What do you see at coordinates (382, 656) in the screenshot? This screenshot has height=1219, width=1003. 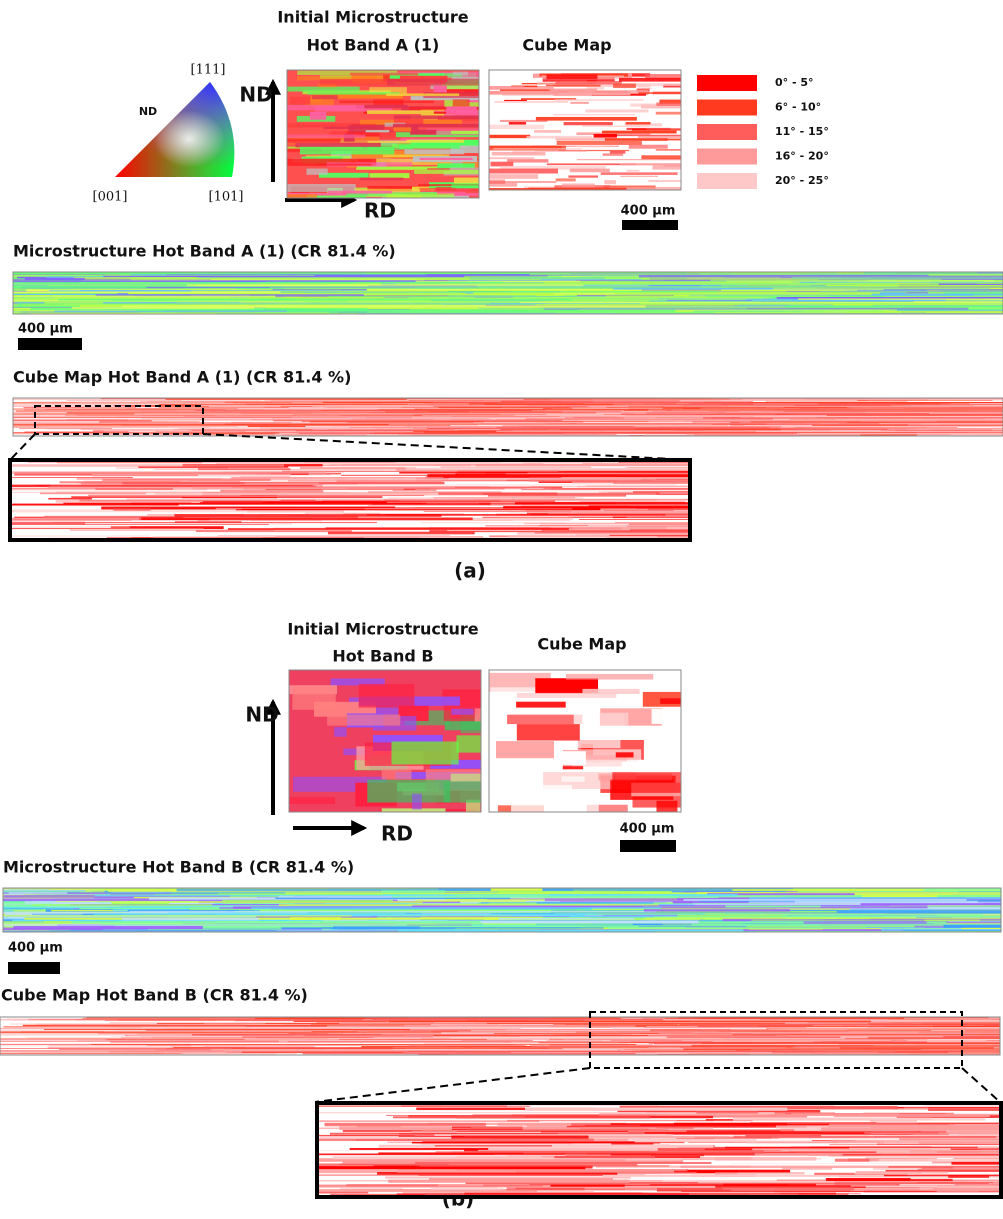 I see `panel-title: Hot Band B` at bounding box center [382, 656].